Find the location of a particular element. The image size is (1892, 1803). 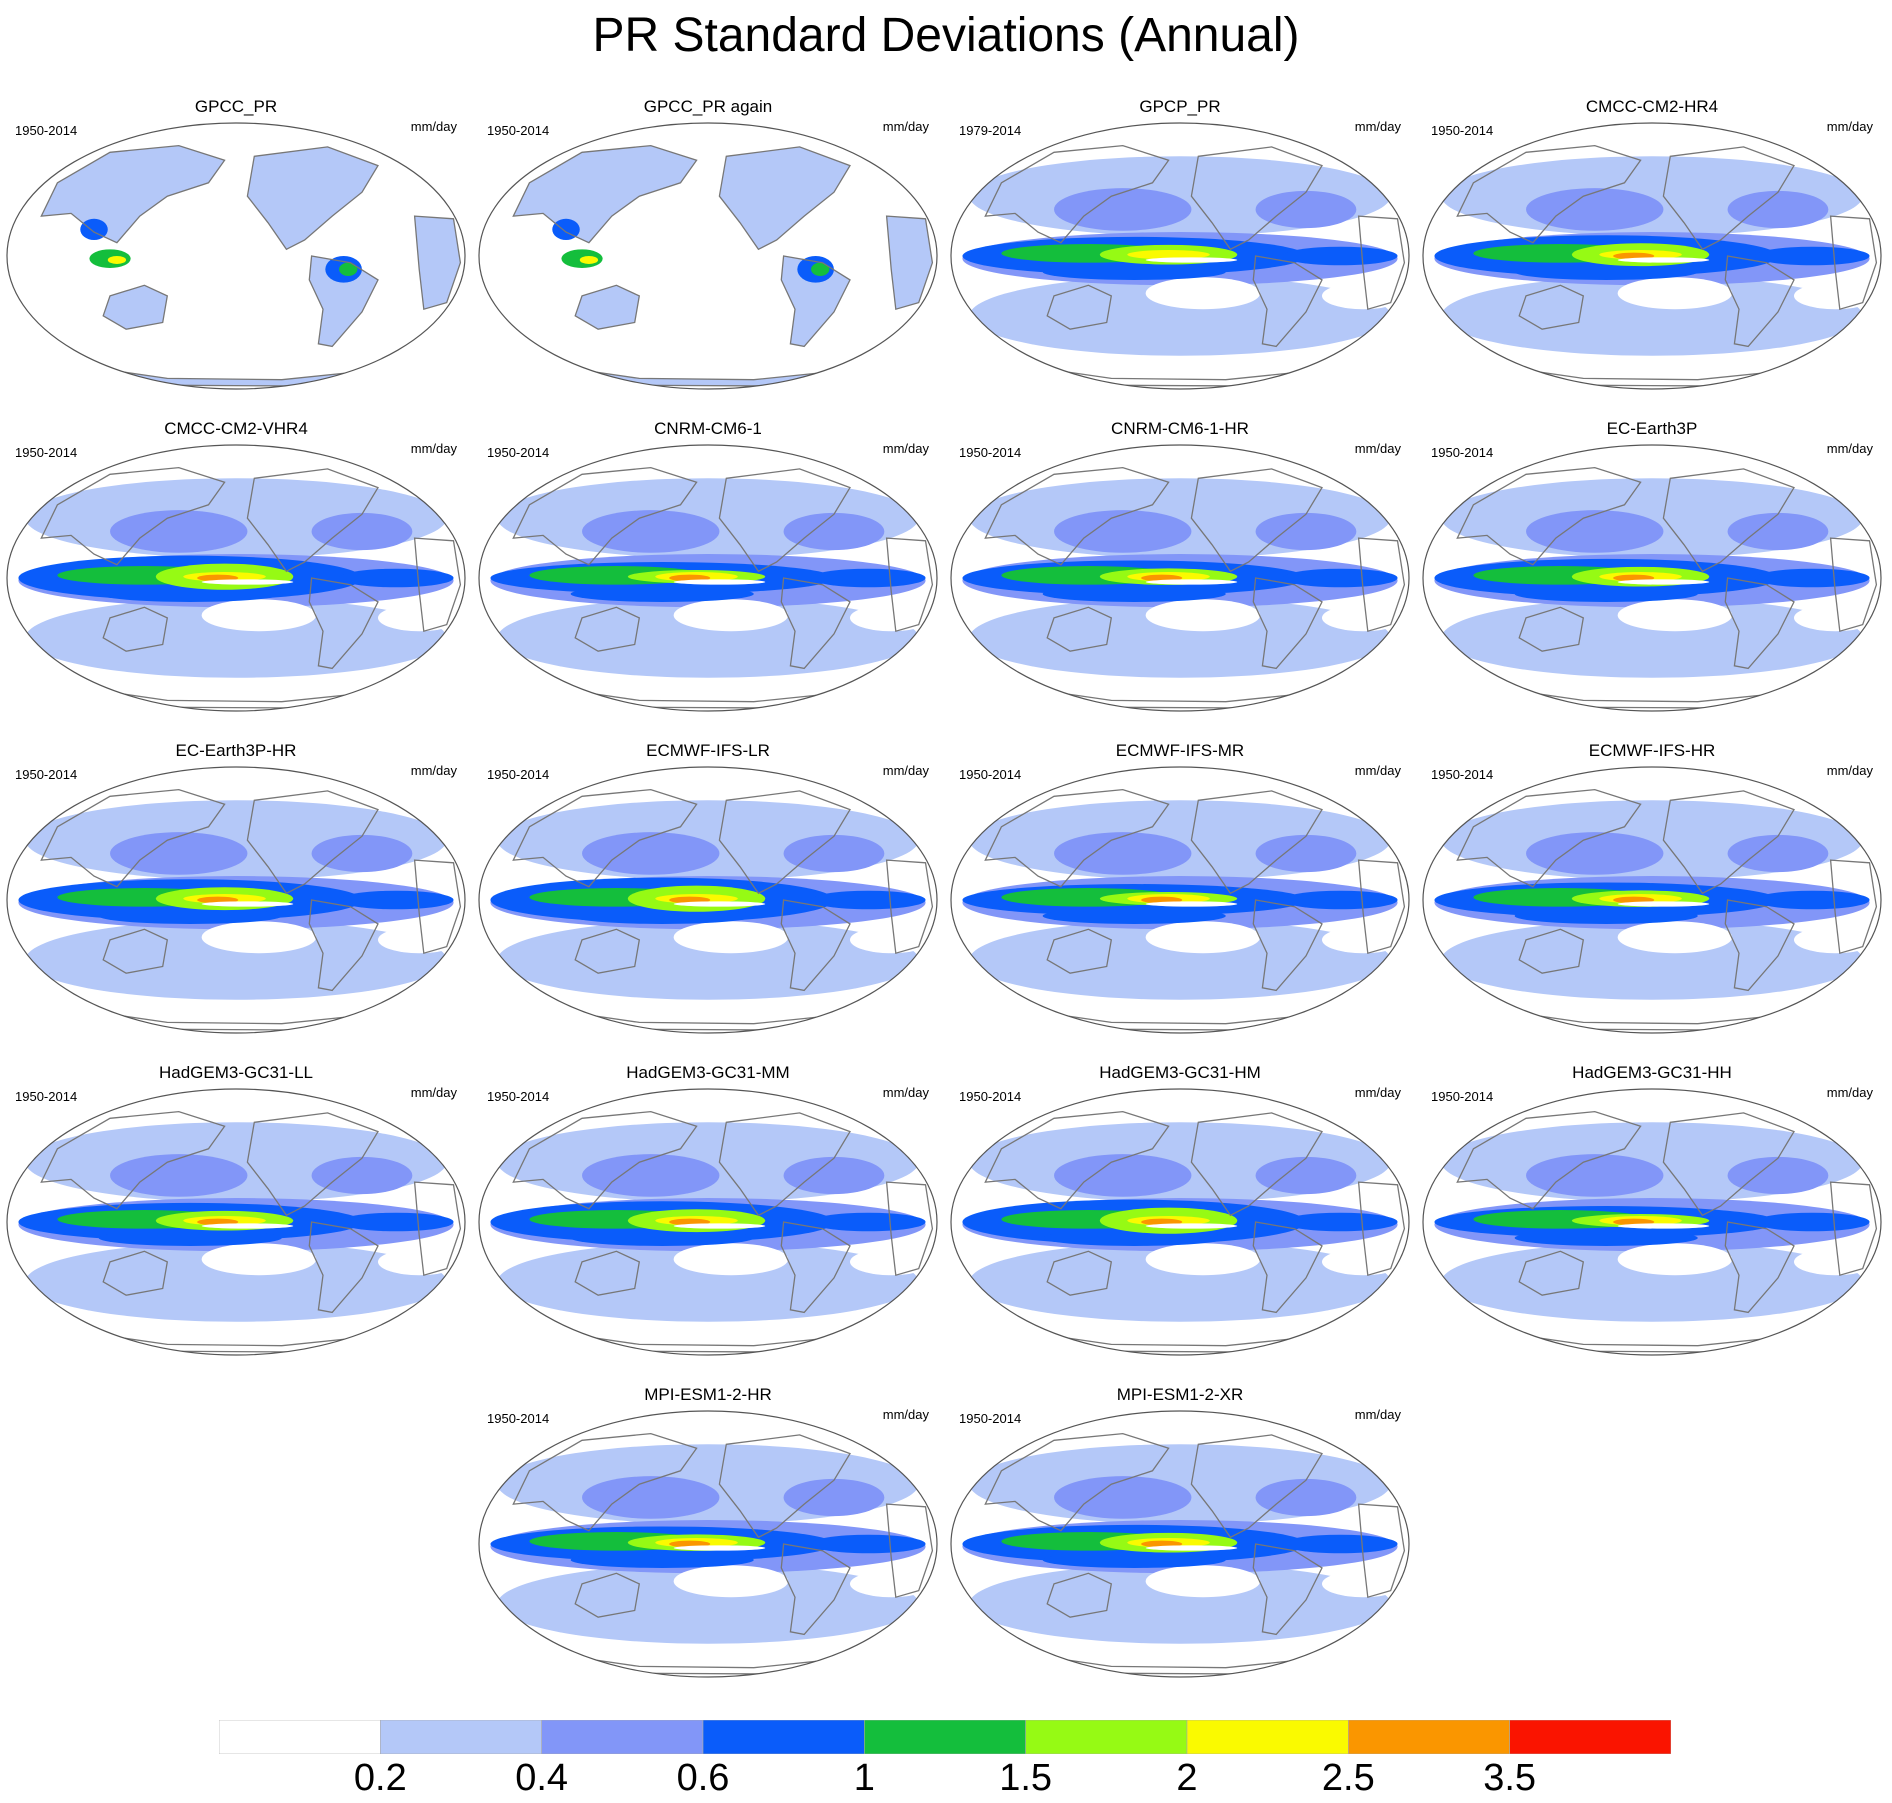

map-panel: EC-Earth3P 1950-2014 mm/day is located at coordinates (1652, 569).